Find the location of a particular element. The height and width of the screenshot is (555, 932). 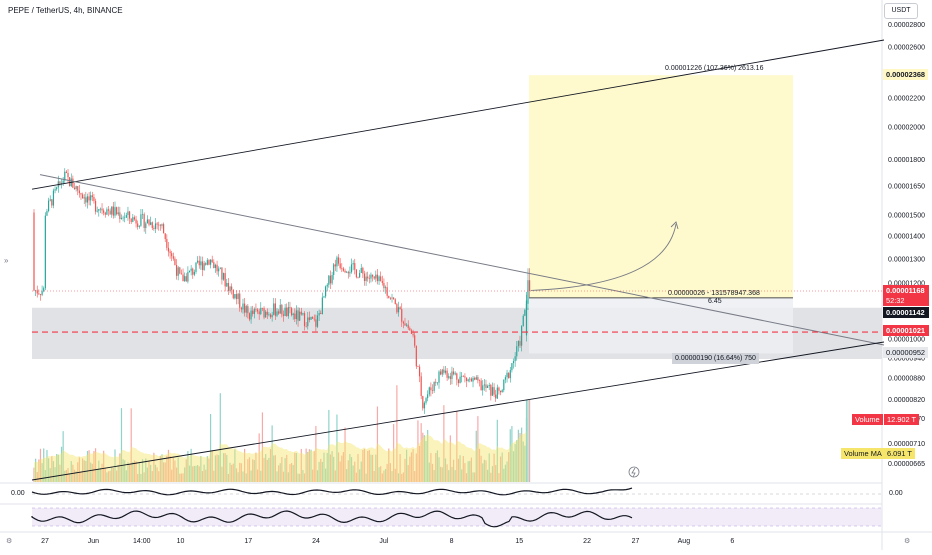

currency-button: USDT is located at coordinates (901, 11).